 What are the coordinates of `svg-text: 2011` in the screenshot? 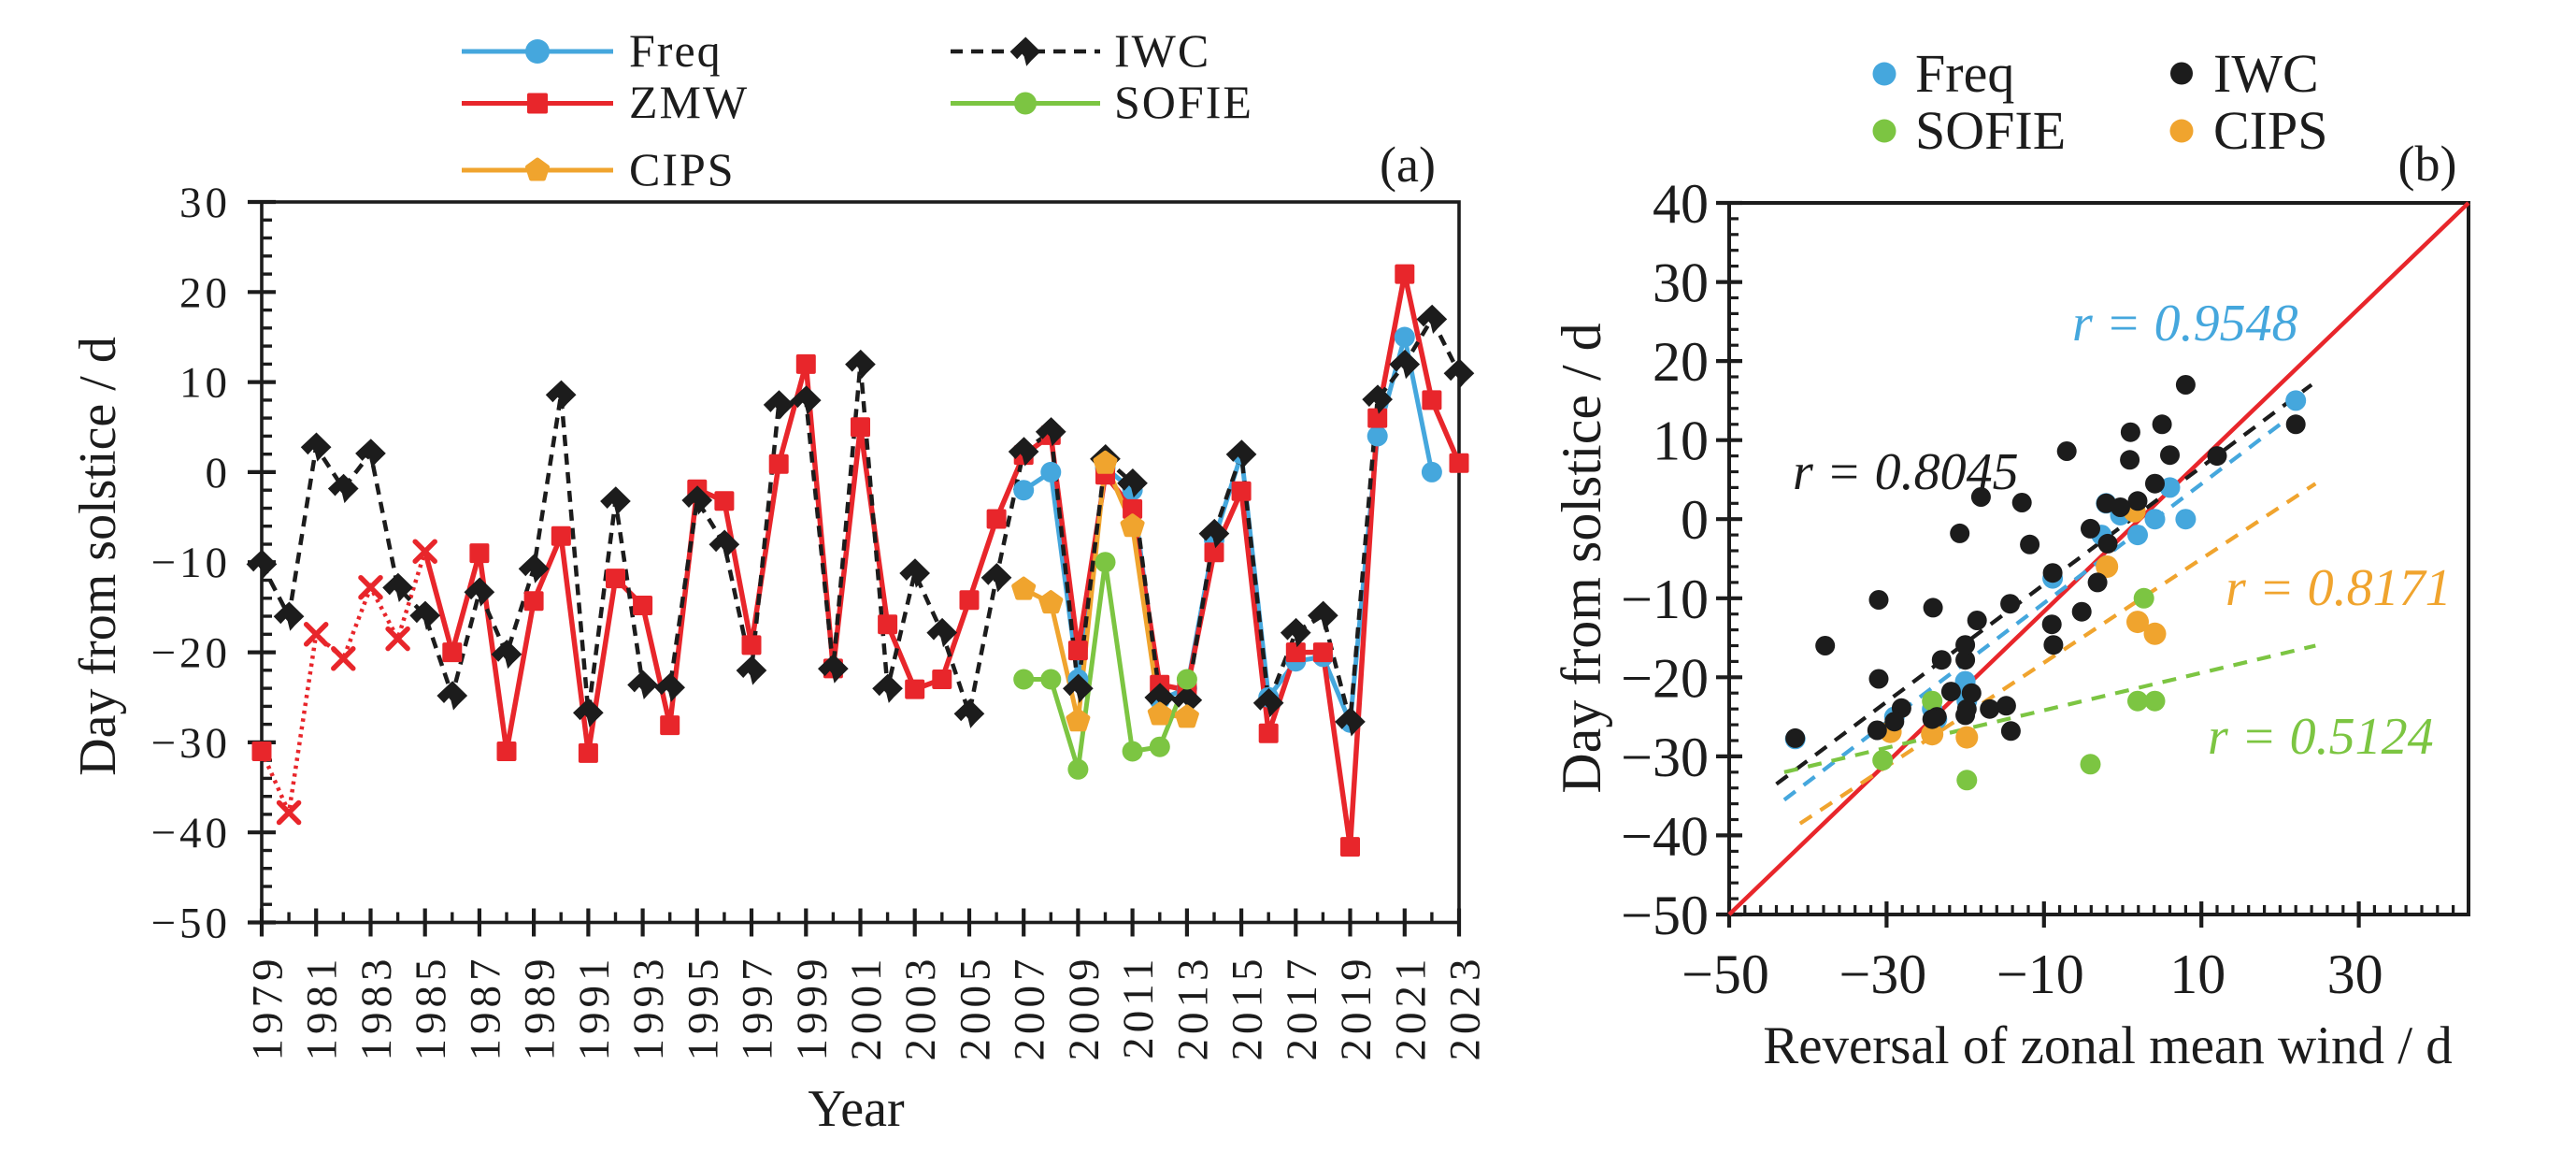 It's located at (1138, 1007).